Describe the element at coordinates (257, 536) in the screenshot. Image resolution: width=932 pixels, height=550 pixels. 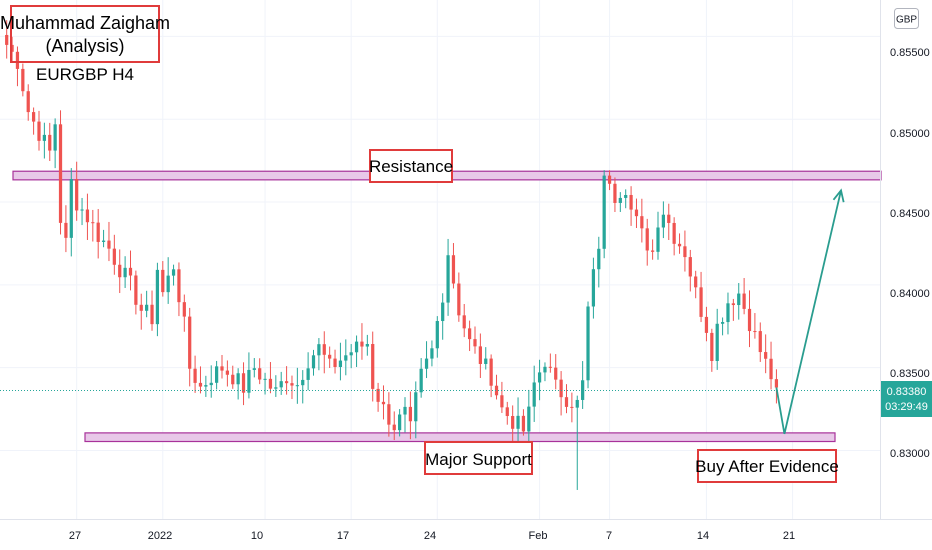
I see `x-tick-label: 10` at that location.